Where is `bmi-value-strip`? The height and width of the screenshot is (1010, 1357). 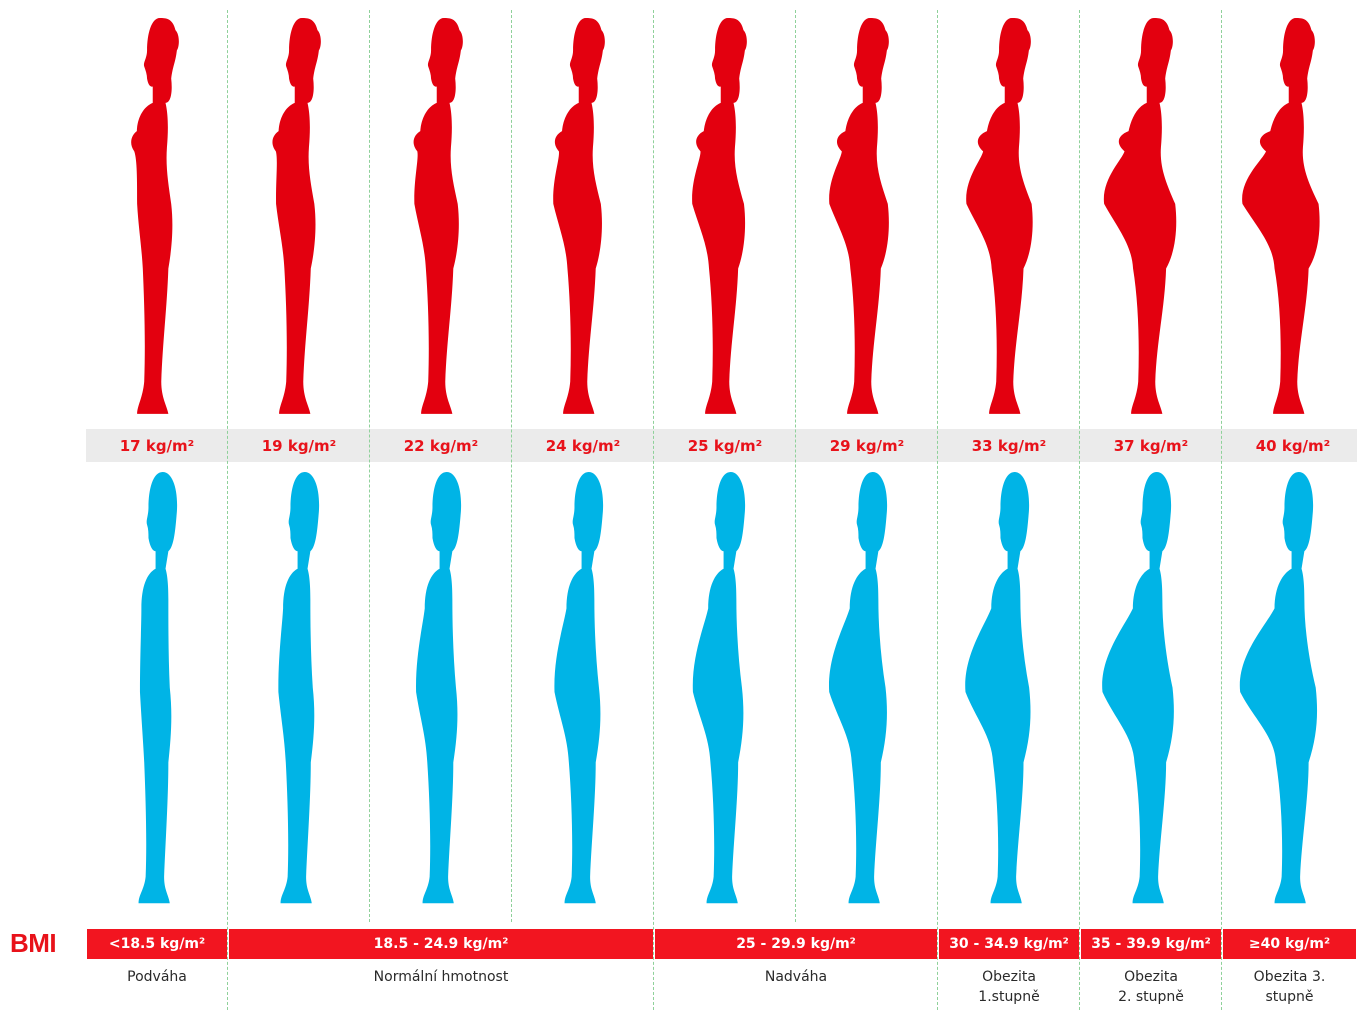
bmi-value-strip is located at coordinates (721, 445).